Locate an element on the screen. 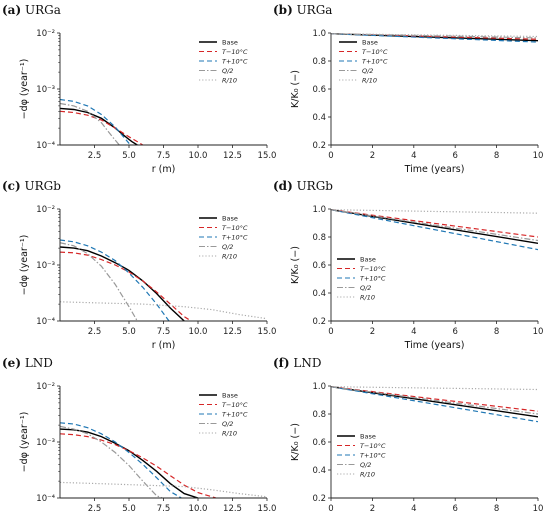 This screenshot has width=550, height=514. panel-title: (e) LND is located at coordinates (27, 363).